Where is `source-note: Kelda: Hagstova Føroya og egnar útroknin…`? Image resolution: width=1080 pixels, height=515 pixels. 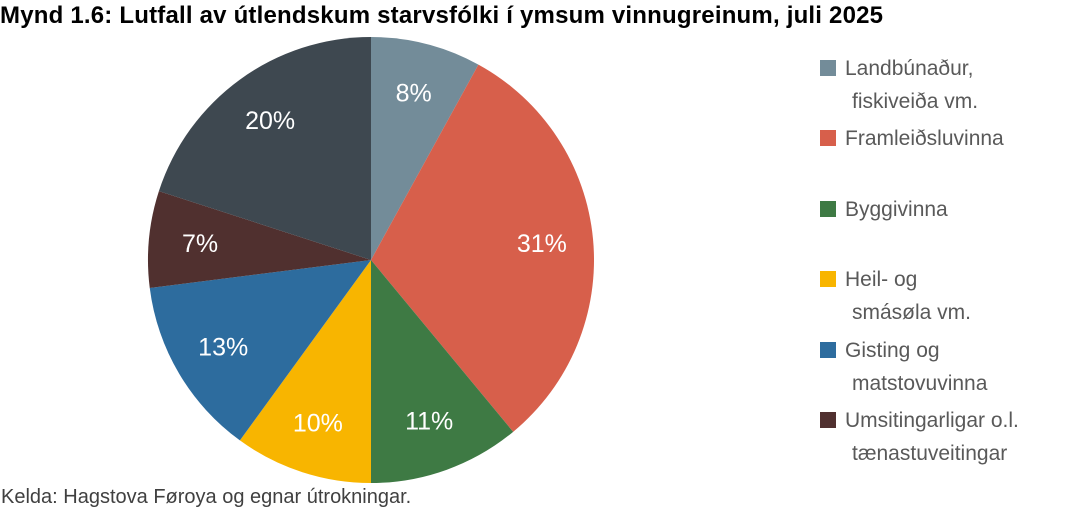
source-note: Kelda: Hagstova Føroya og egnar útroknin… is located at coordinates (206, 497).